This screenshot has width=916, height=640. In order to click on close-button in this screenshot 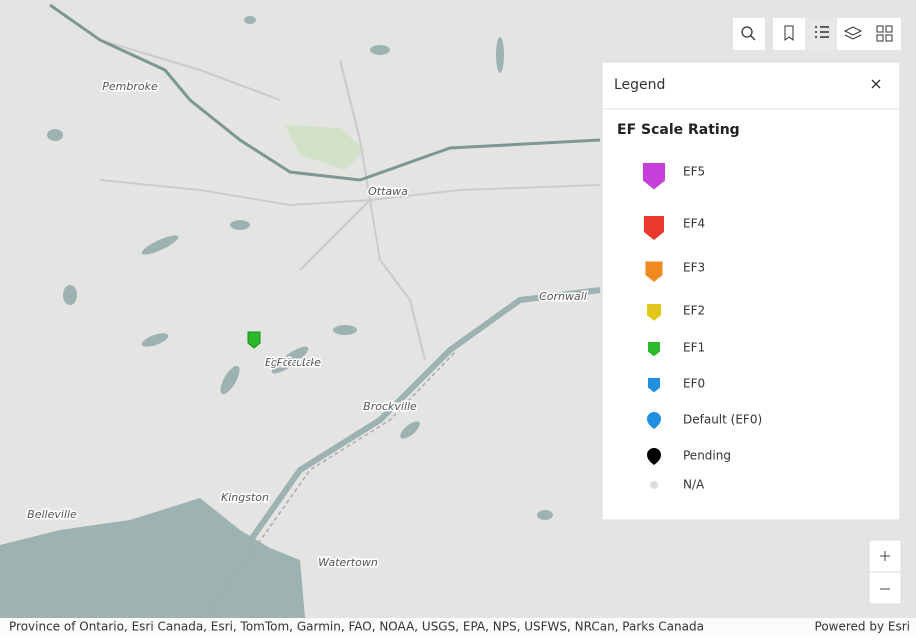, I will do `click(876, 84)`.